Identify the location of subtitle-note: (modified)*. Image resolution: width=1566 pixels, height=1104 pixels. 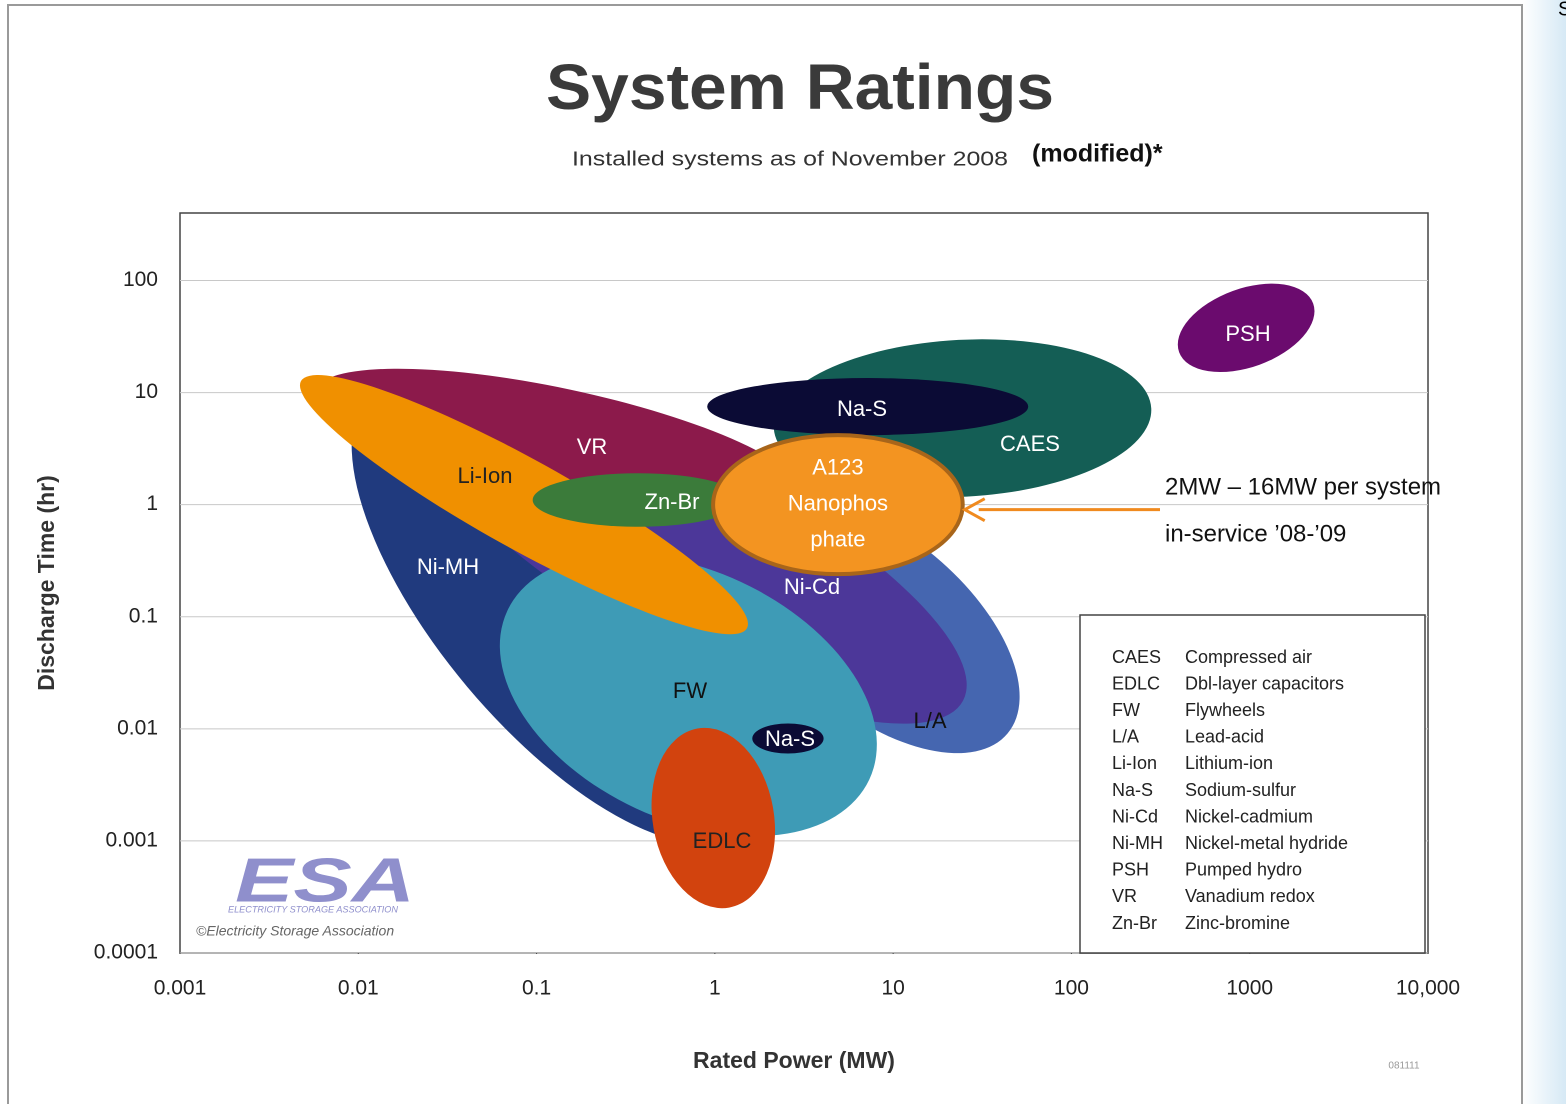
(1097, 154).